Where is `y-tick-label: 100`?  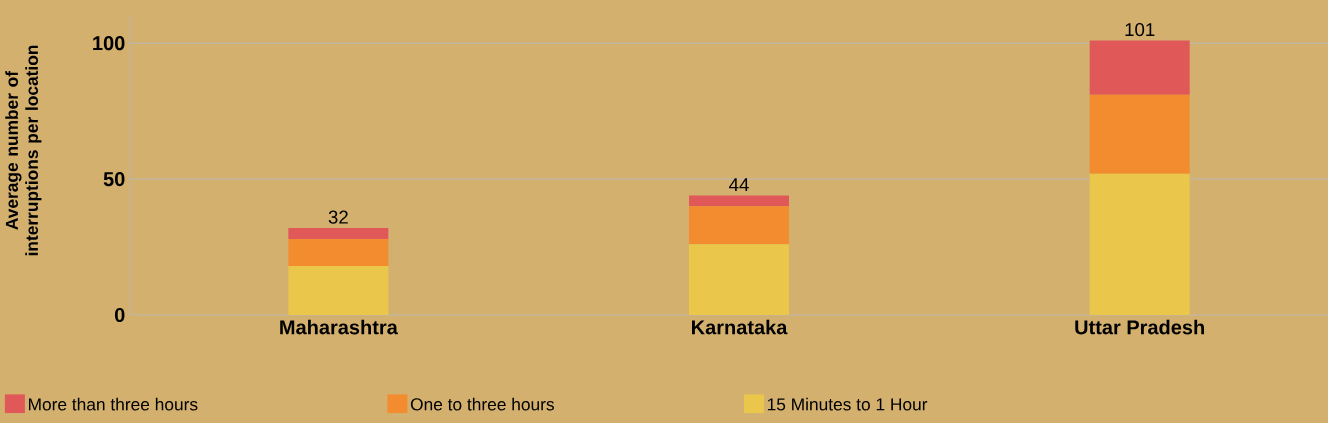 y-tick-label: 100 is located at coordinates (109, 43).